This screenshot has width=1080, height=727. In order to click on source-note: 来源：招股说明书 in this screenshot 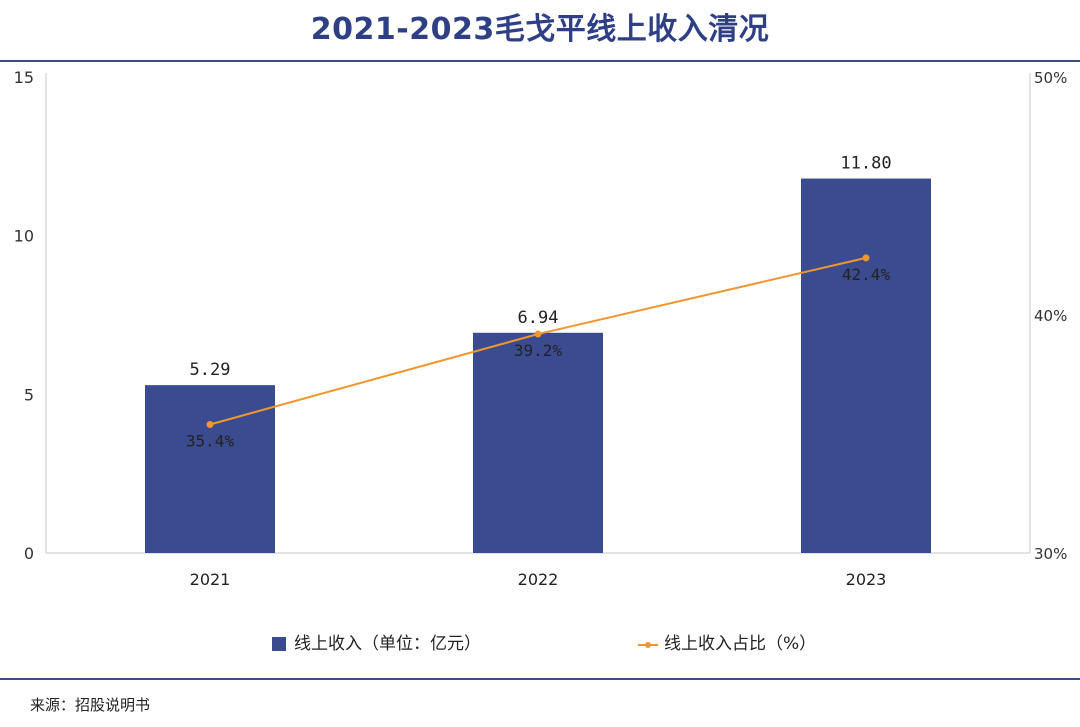, I will do `click(90, 705)`.